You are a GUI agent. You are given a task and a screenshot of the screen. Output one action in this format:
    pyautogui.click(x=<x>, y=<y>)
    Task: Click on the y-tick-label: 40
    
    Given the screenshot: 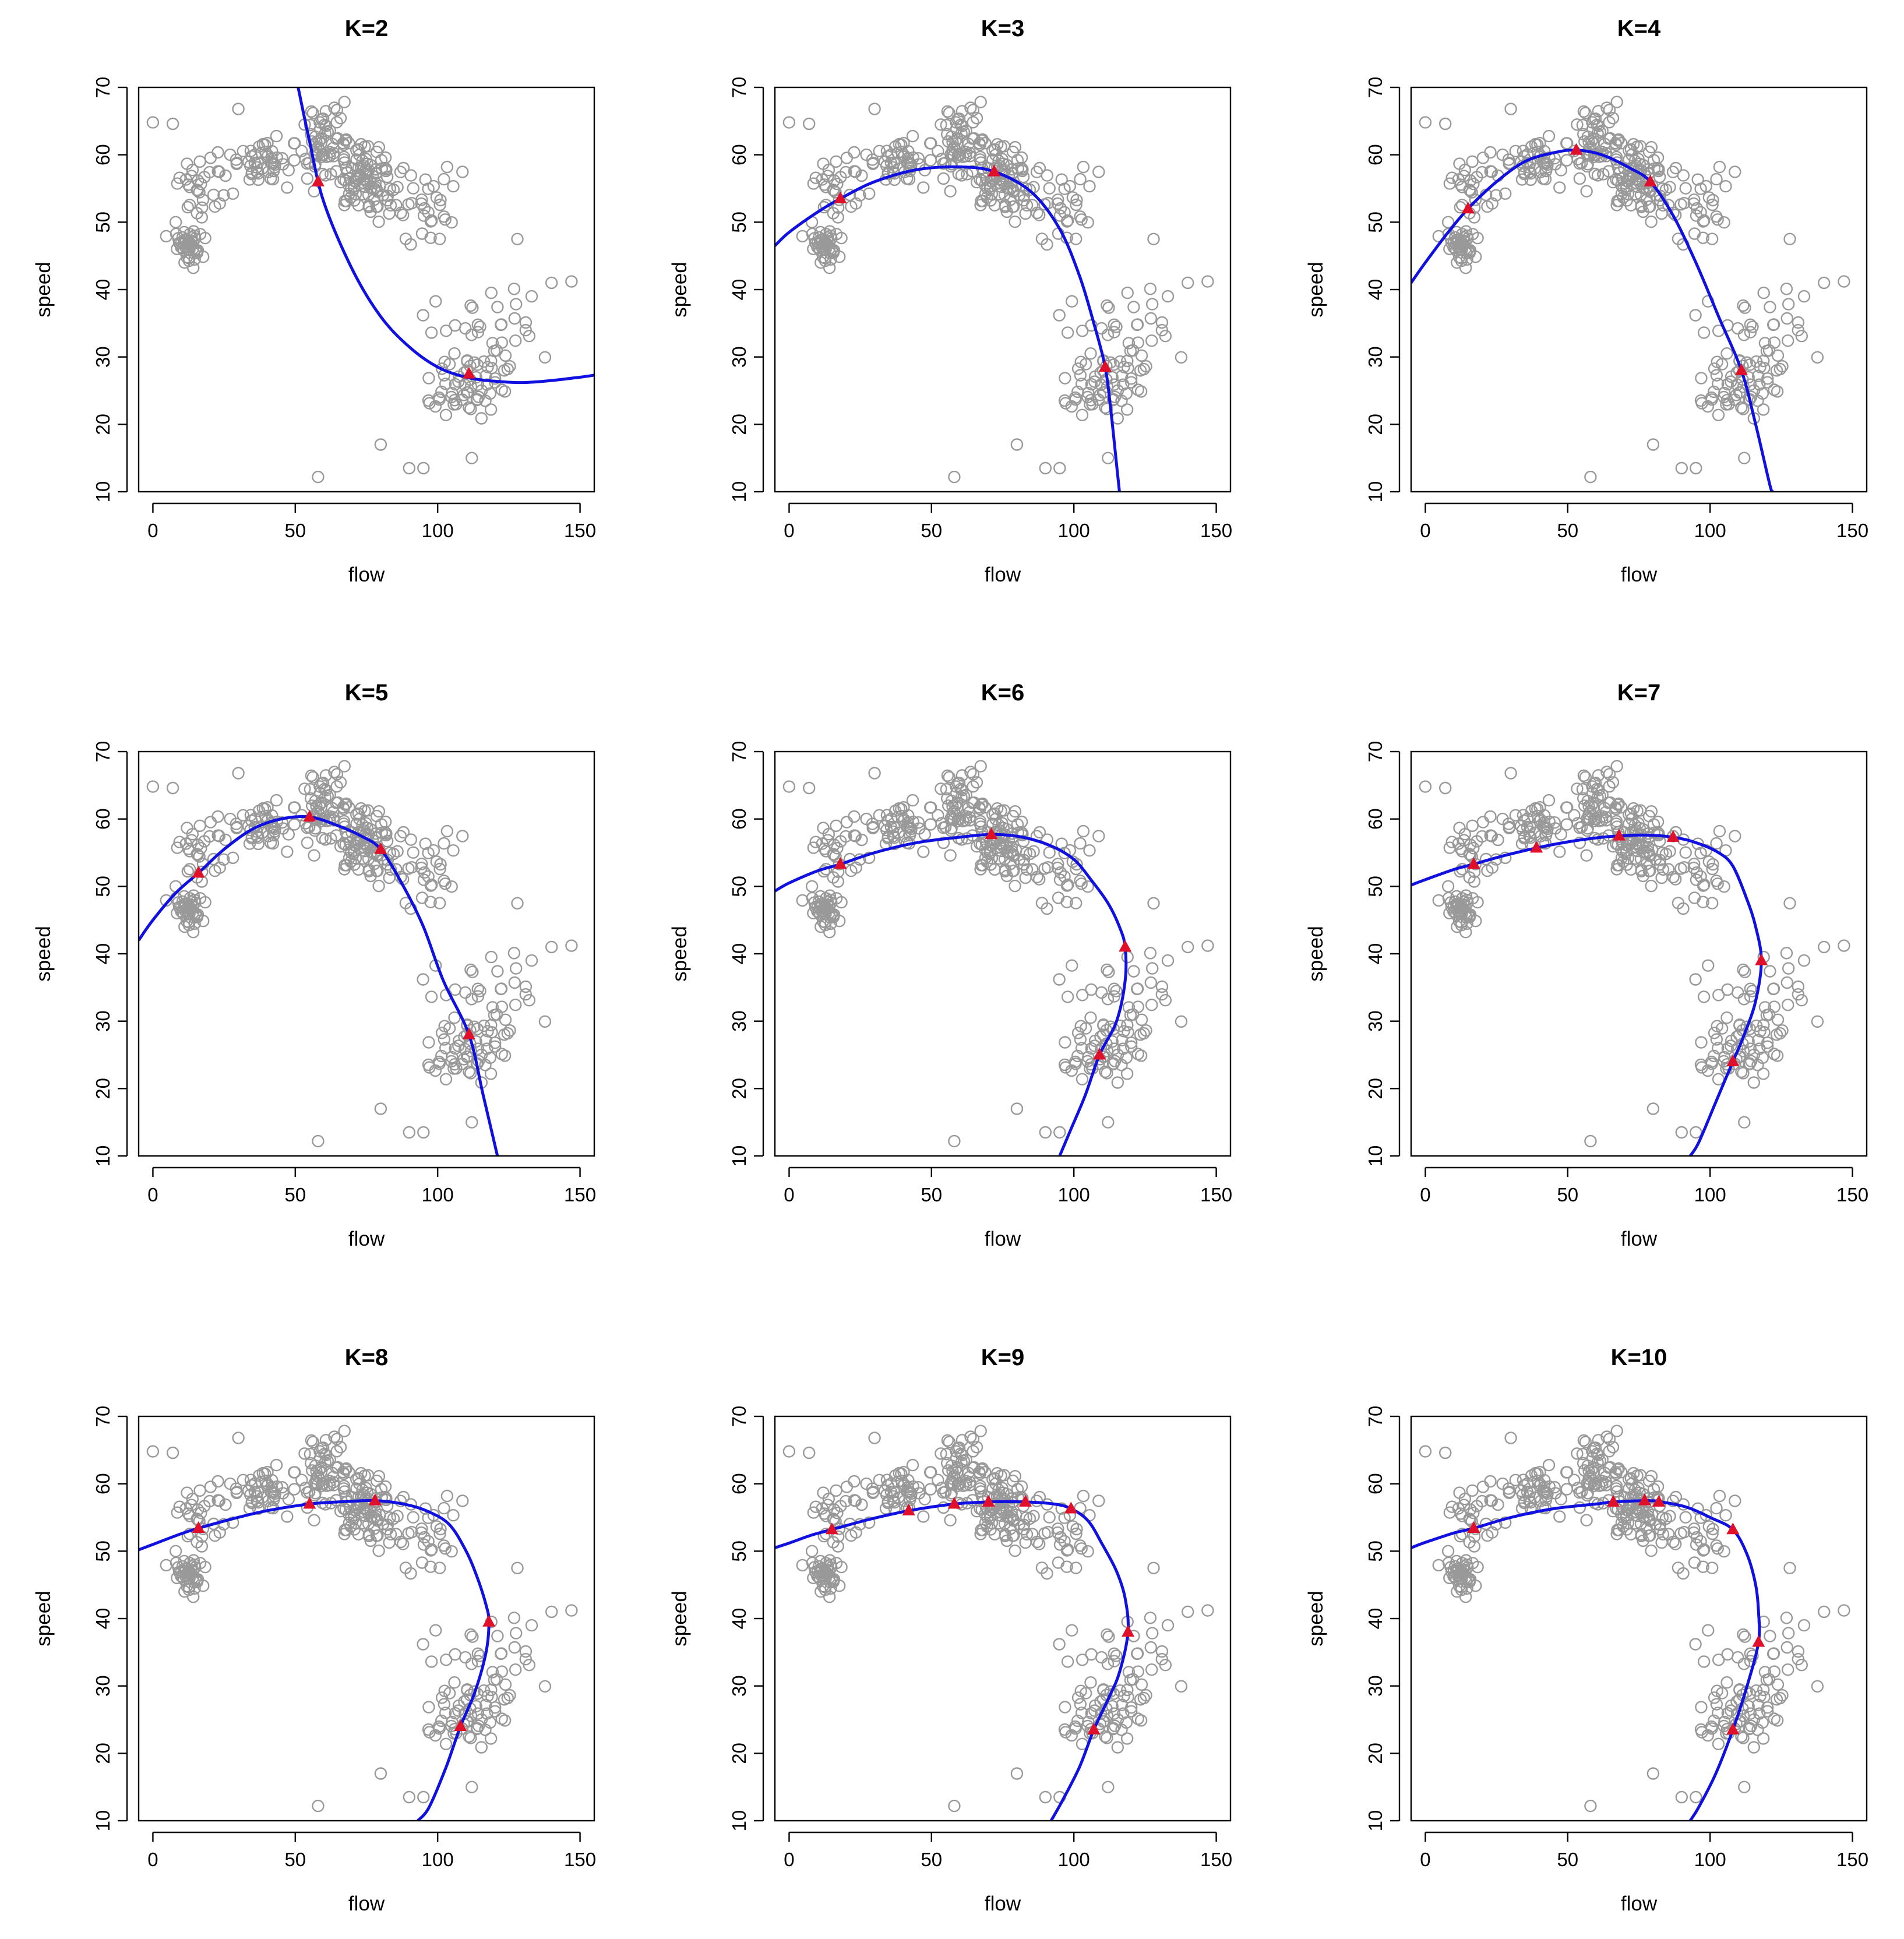 What is the action you would take?
    pyautogui.click(x=103, y=290)
    